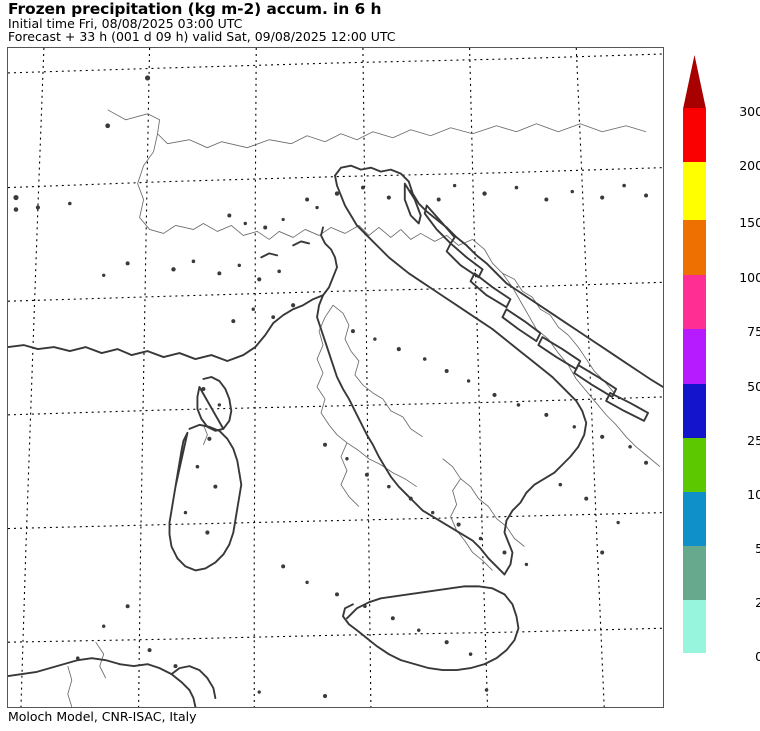  What do you see at coordinates (757, 548) in the screenshot?
I see `colorbar-label-5: 5.0` at bounding box center [757, 548].